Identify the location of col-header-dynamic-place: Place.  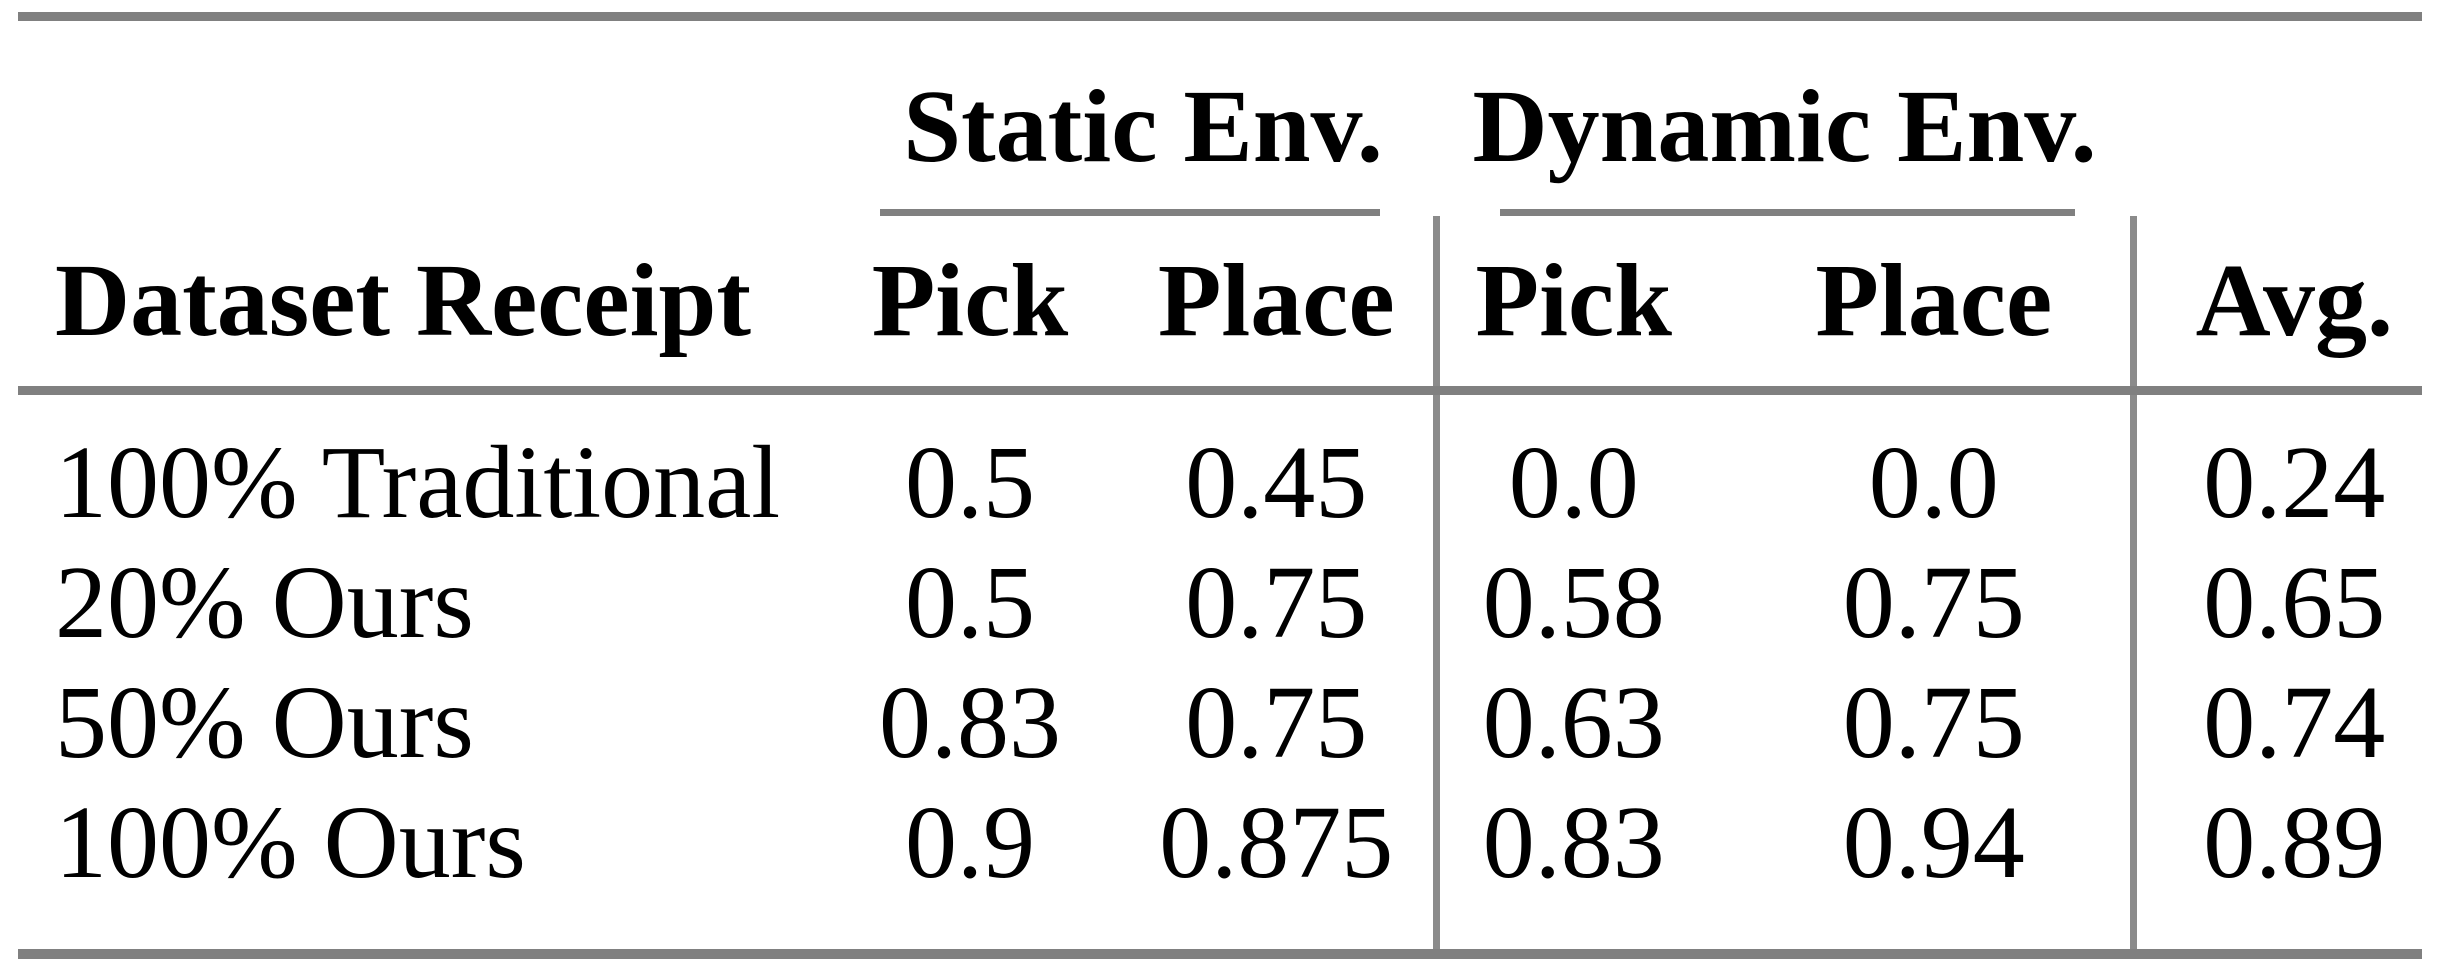
(1936, 305).